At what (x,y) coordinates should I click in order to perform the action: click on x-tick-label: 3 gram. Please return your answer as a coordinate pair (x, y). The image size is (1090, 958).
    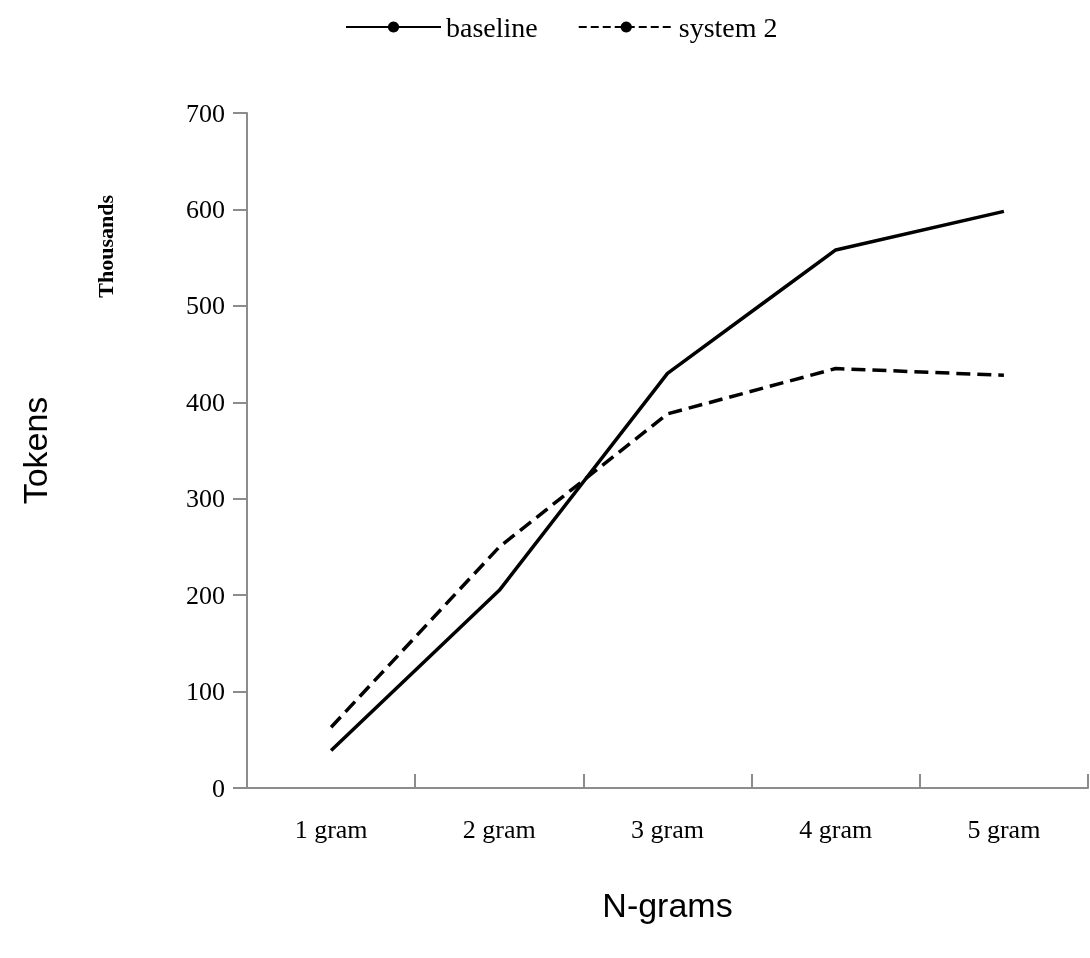
    Looking at the image, I should click on (667, 829).